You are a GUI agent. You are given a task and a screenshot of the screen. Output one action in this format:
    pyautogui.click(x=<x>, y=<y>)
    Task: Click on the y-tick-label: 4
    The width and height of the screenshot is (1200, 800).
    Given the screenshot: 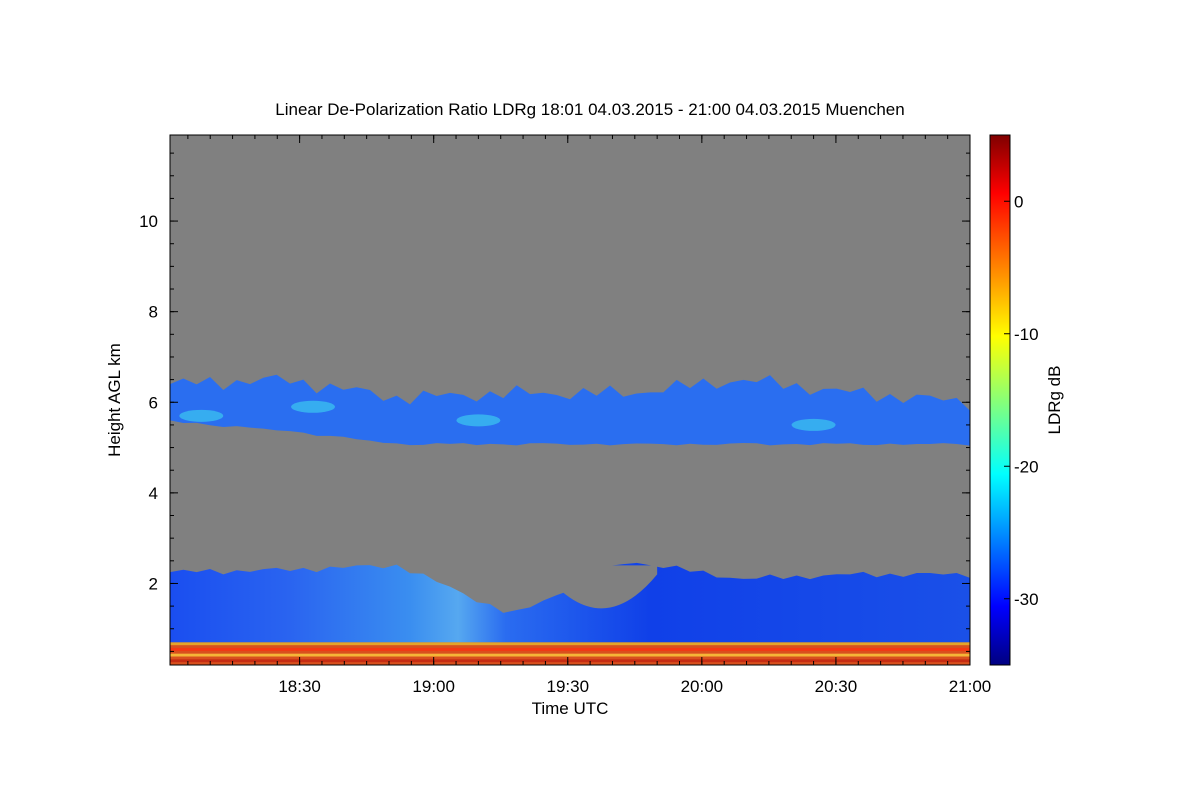 What is the action you would take?
    pyautogui.click(x=153, y=493)
    